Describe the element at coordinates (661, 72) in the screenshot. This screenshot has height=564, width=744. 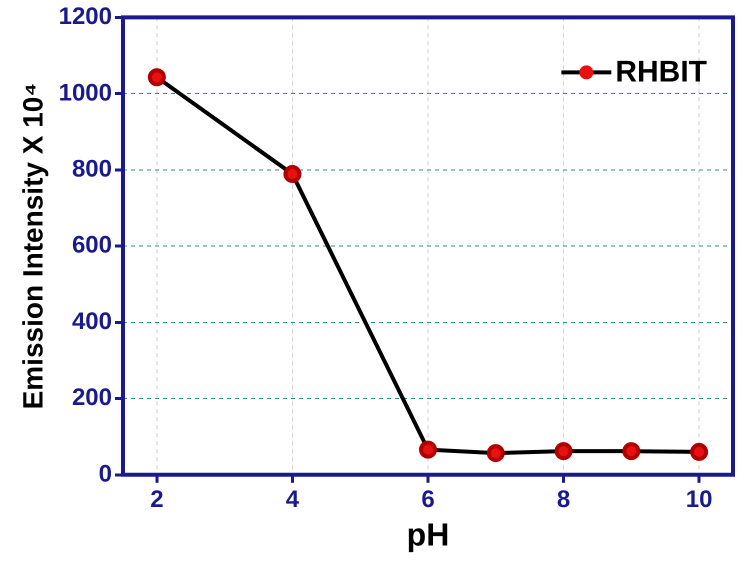
I see `legend-label: RHBIT` at that location.